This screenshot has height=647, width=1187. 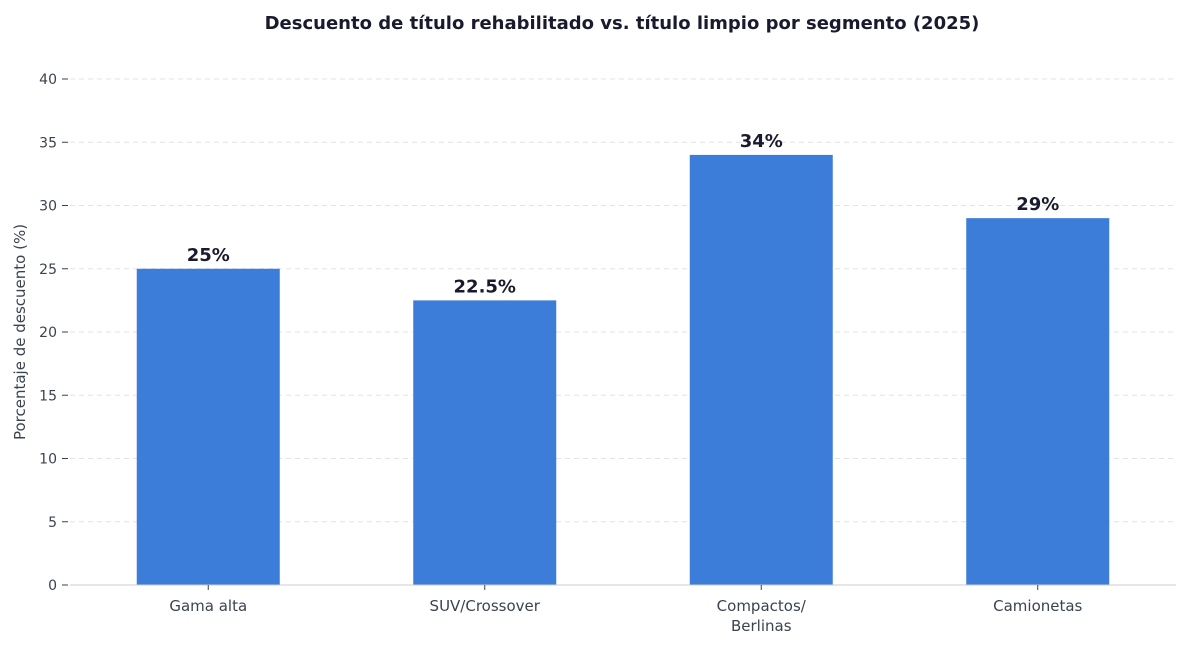 I want to click on x-tick-label: Gama alta, so click(x=208, y=606).